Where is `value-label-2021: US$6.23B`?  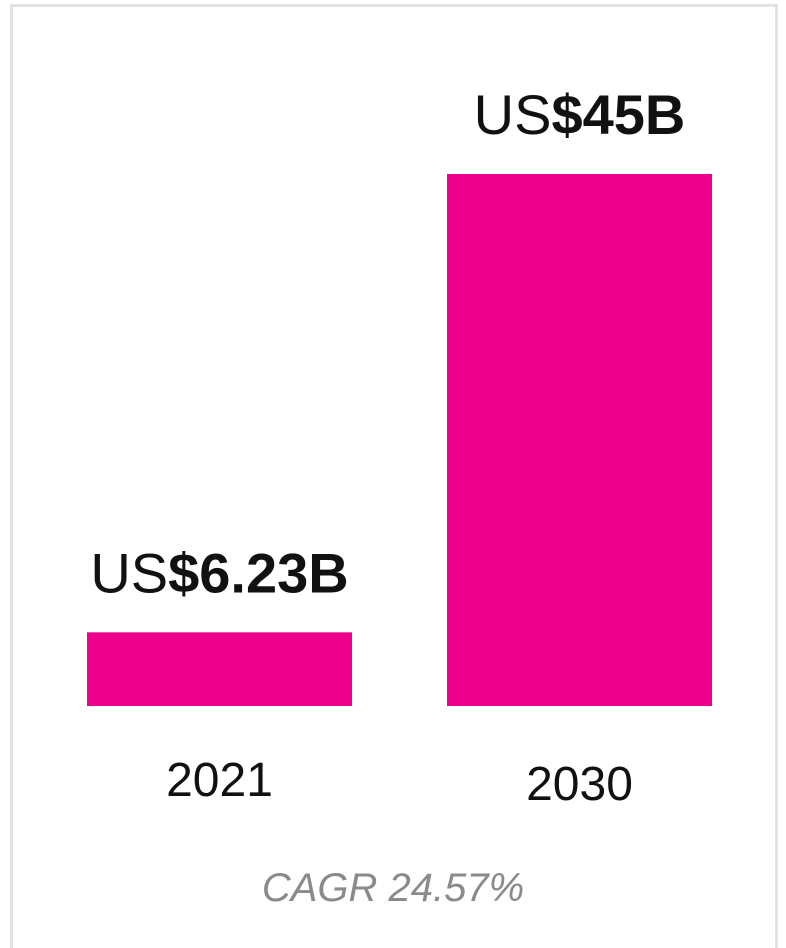
value-label-2021: US$6.23B is located at coordinates (219, 572).